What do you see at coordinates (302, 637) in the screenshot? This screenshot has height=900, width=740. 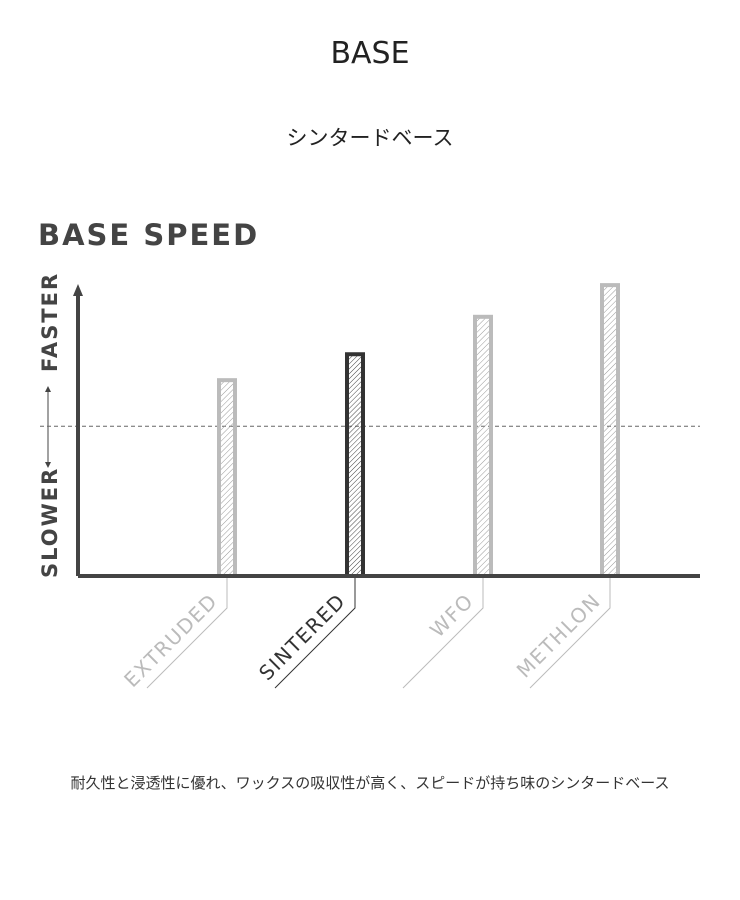 I see `x-label-sintered: SINTERED` at bounding box center [302, 637].